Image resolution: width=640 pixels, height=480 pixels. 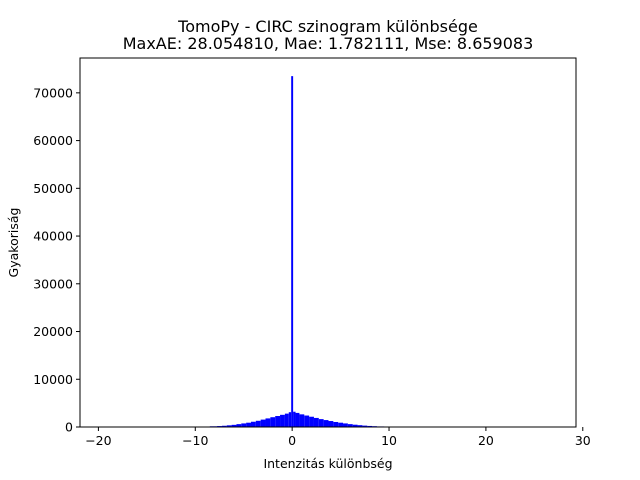 I want to click on x-tick-label: 10, so click(x=389, y=440).